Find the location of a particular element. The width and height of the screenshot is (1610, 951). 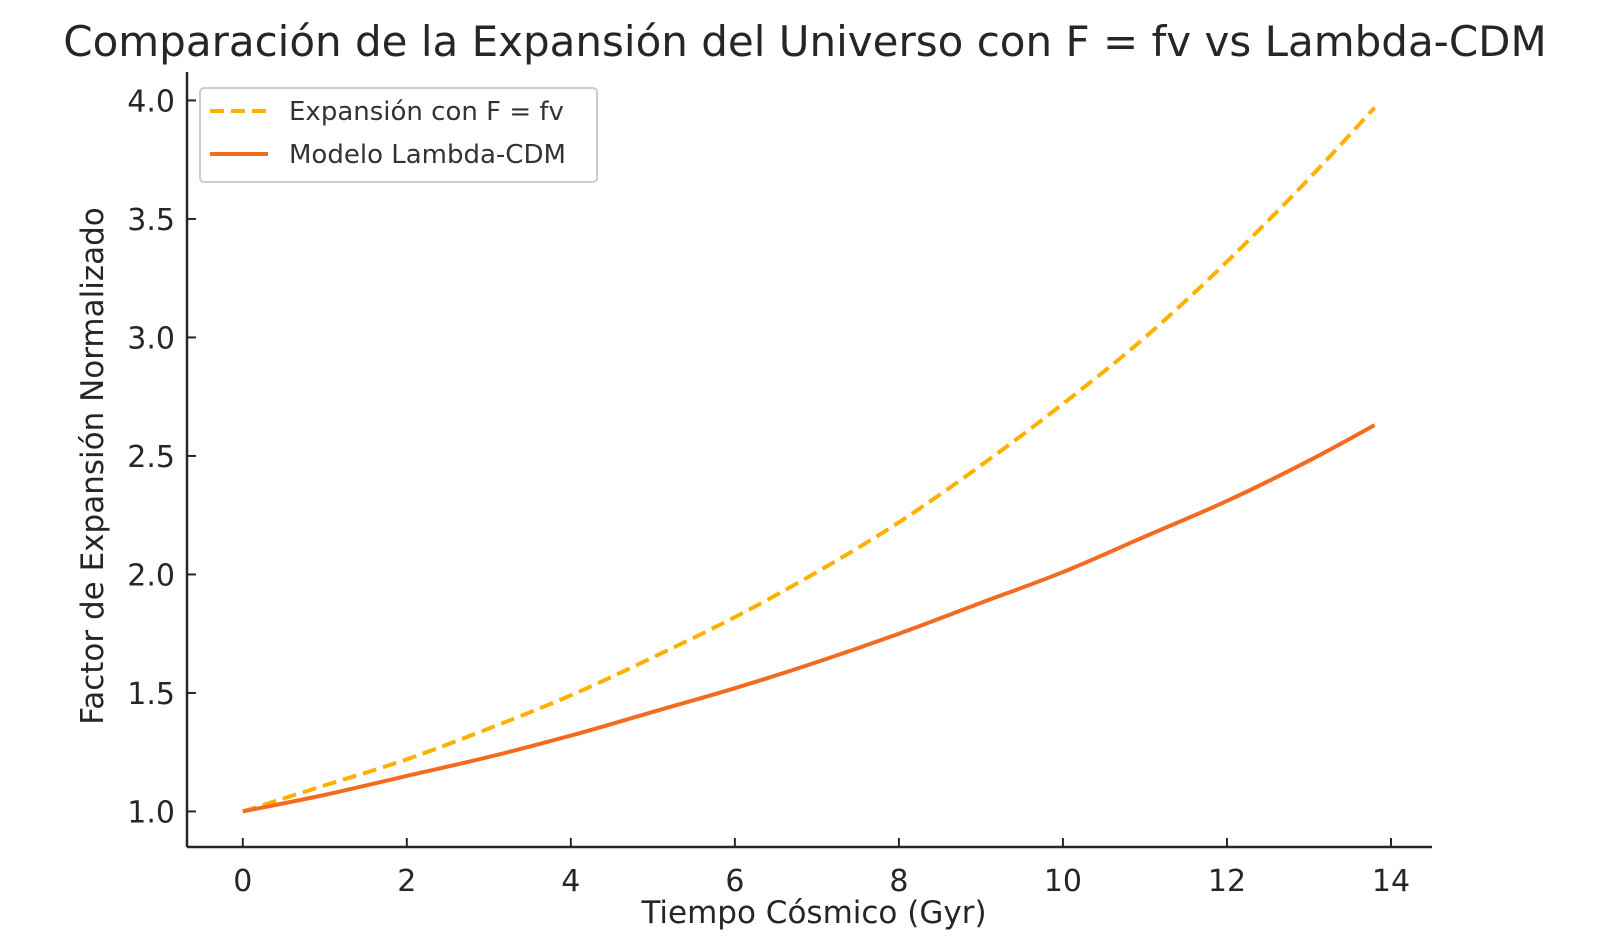

y-tick-label: 1.5 is located at coordinates (151, 694).